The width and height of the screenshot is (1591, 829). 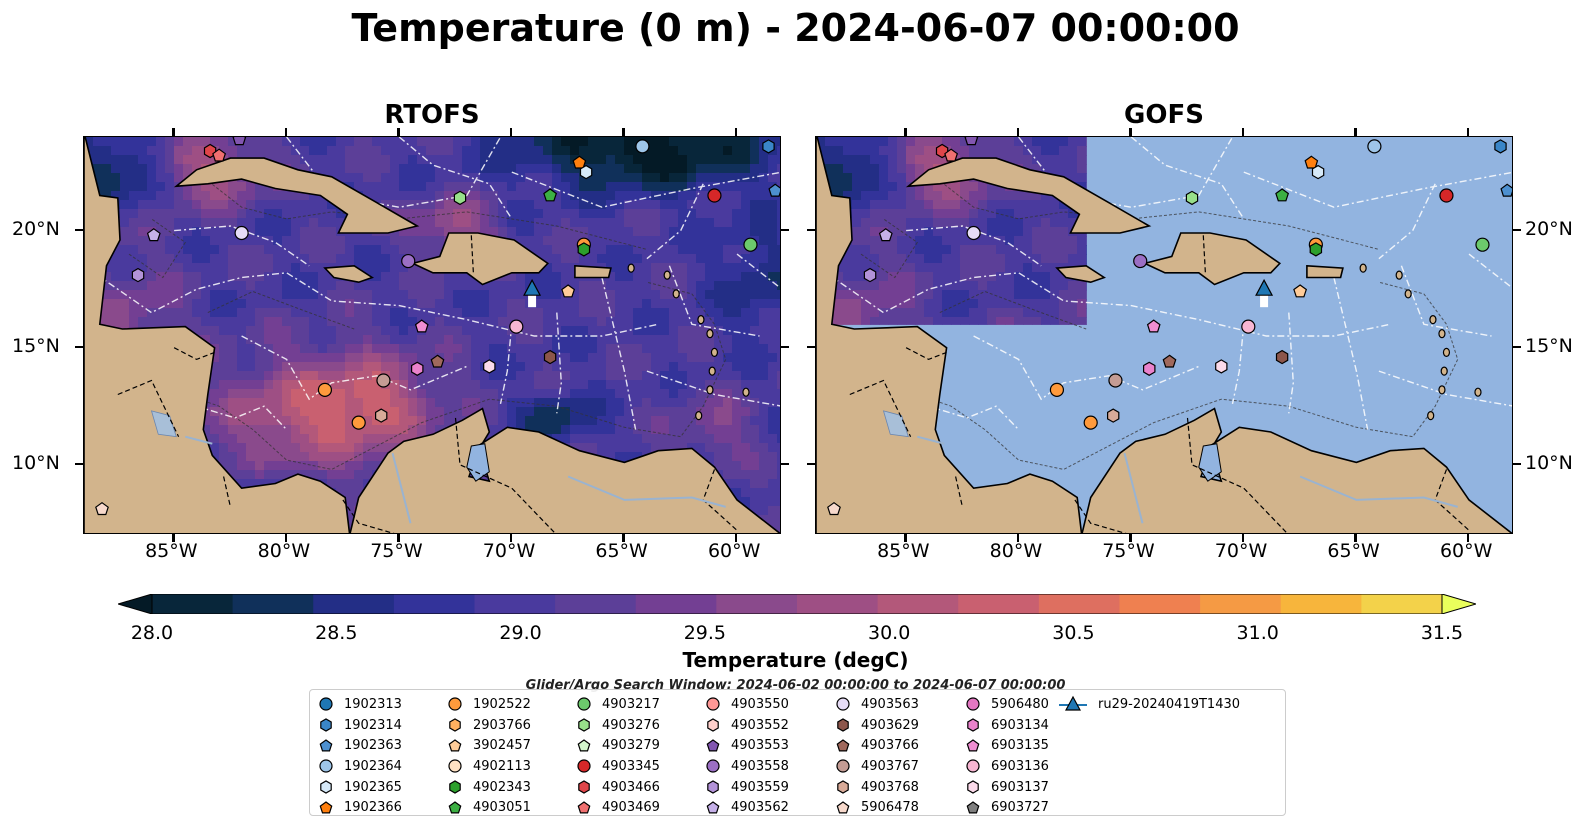 I want to click on legend-label: 4903558, so click(x=760, y=766).